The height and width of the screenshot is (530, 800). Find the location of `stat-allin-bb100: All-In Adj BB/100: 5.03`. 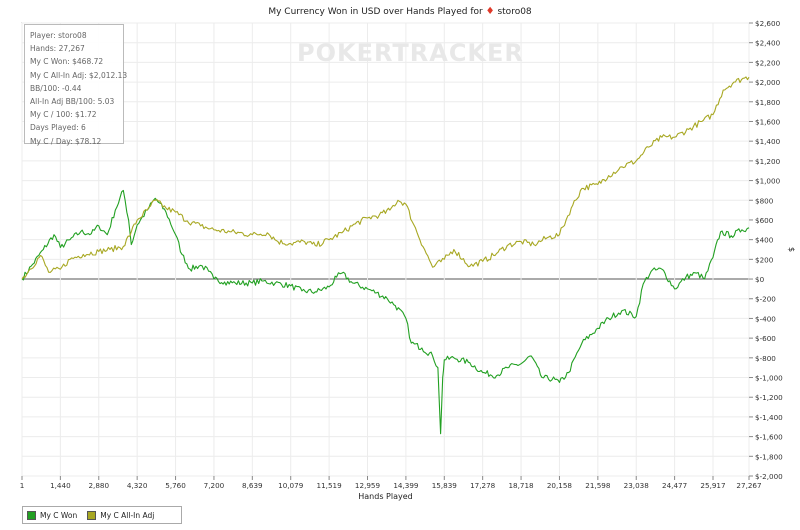

stat-allin-bb100: All-In Adj BB/100: 5.03 is located at coordinates (72, 102).